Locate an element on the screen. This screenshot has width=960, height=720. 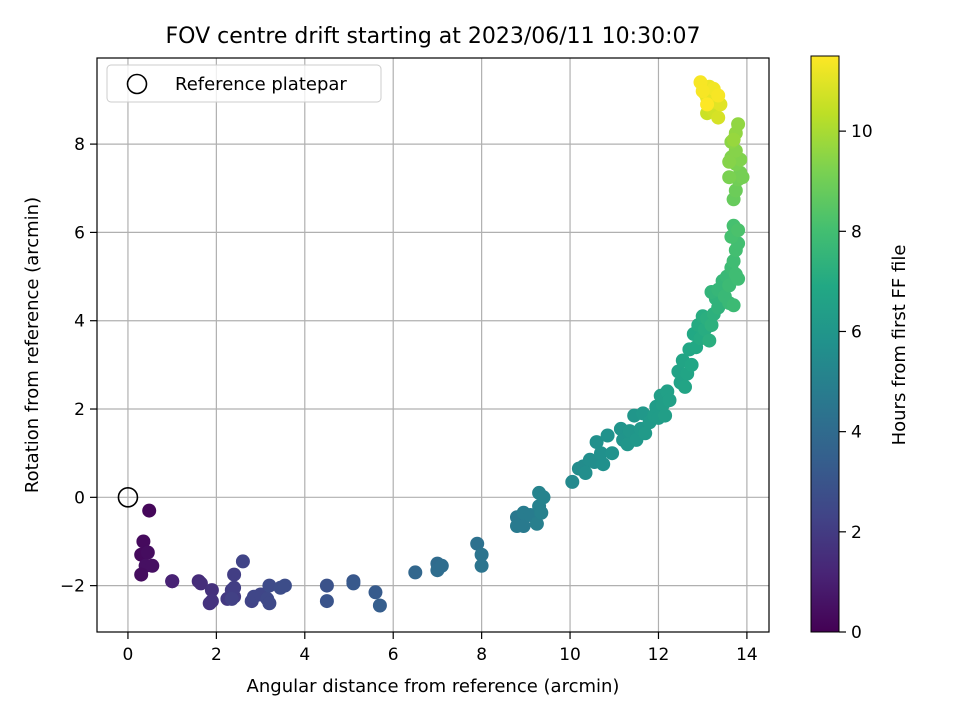
y-tick-label: 4 is located at coordinates (79, 322).